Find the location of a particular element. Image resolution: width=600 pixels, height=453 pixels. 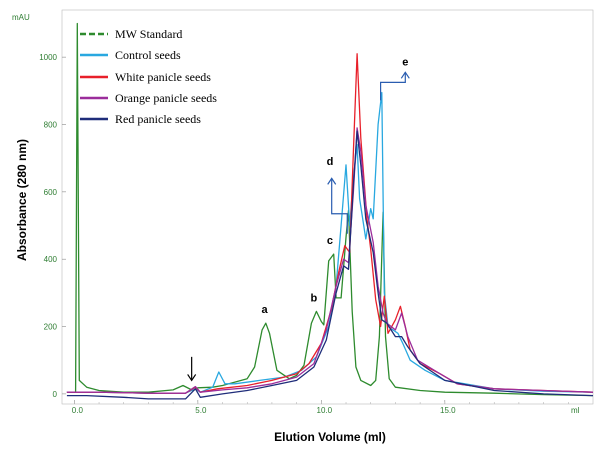

peak-label-b: b is located at coordinates (314, 298).